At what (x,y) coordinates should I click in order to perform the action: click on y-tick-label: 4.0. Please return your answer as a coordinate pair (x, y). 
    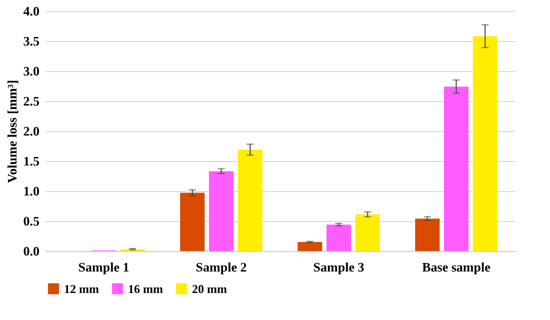
    Looking at the image, I should click on (31, 11).